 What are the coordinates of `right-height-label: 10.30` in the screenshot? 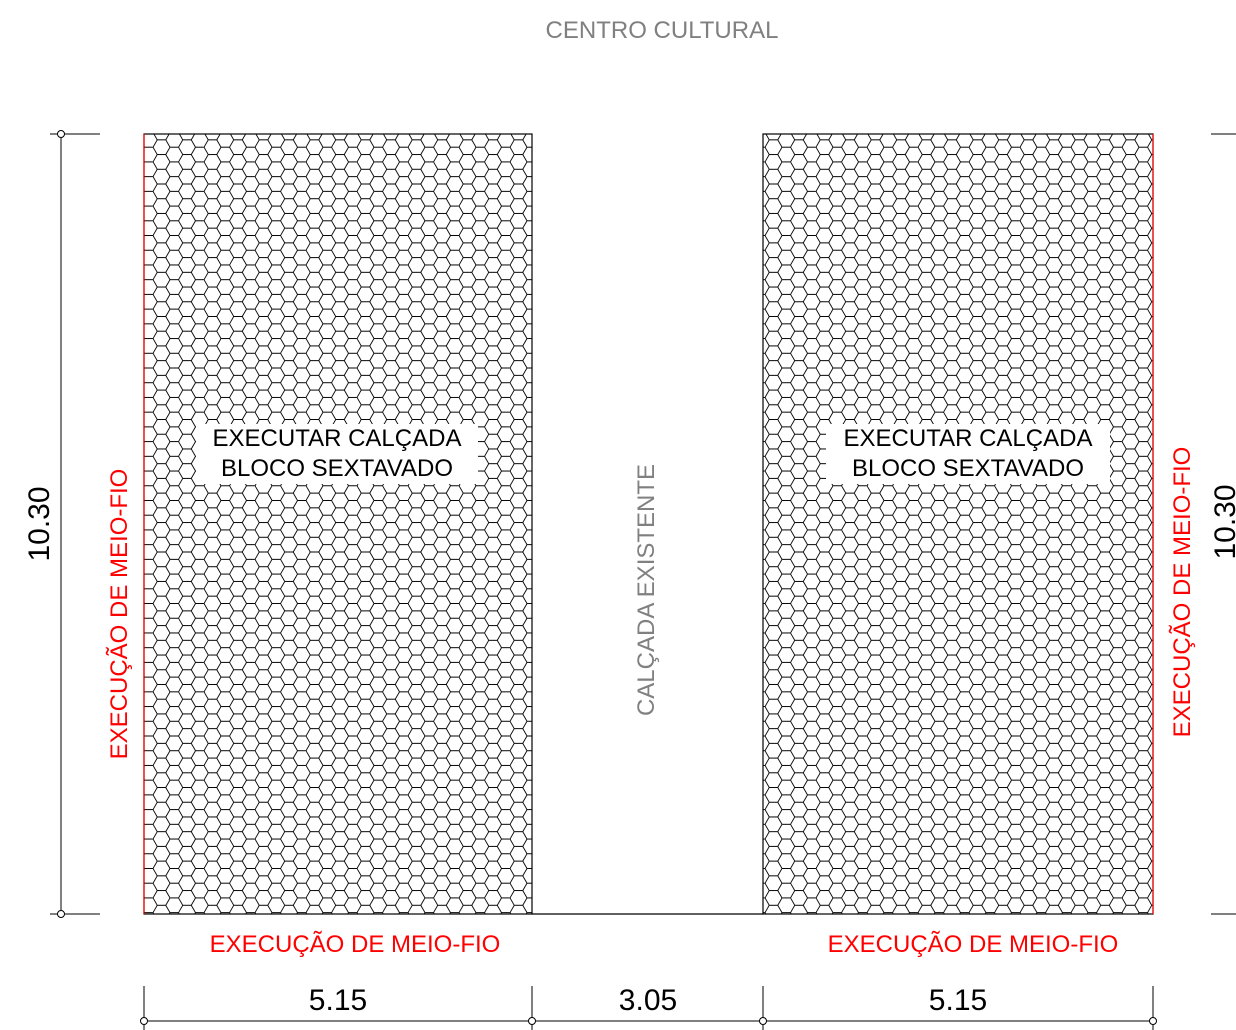 It's located at (1222, 521).